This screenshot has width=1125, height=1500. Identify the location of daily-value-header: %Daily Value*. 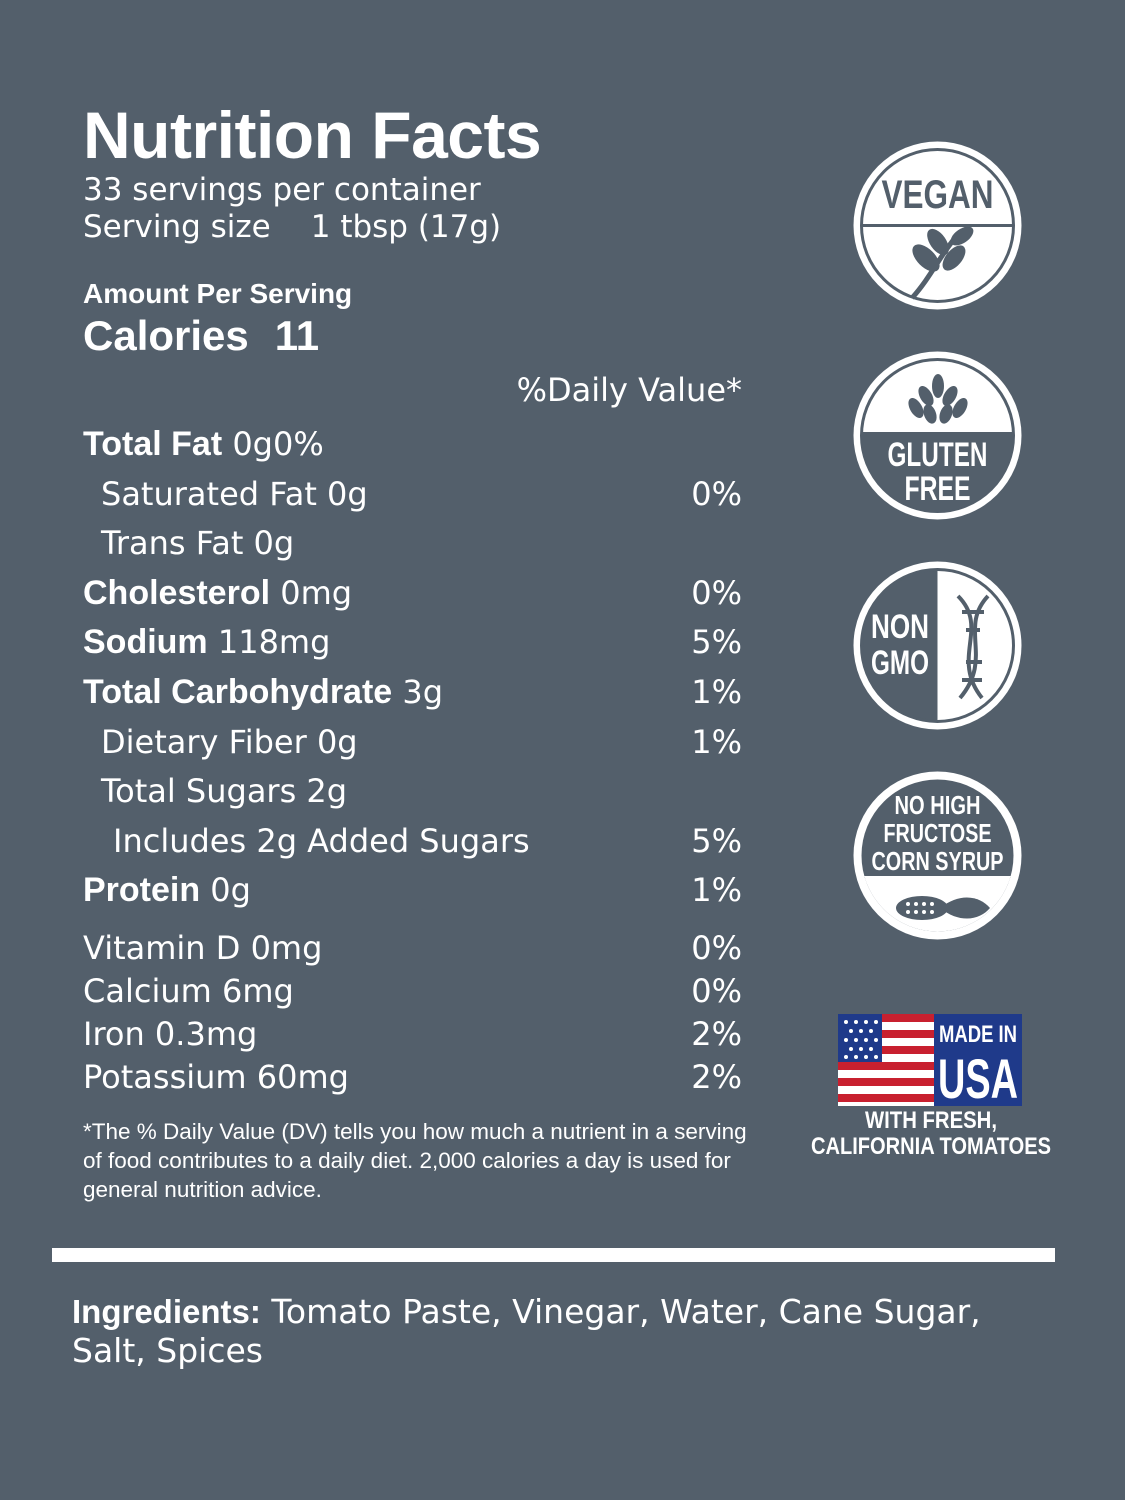
(629, 390).